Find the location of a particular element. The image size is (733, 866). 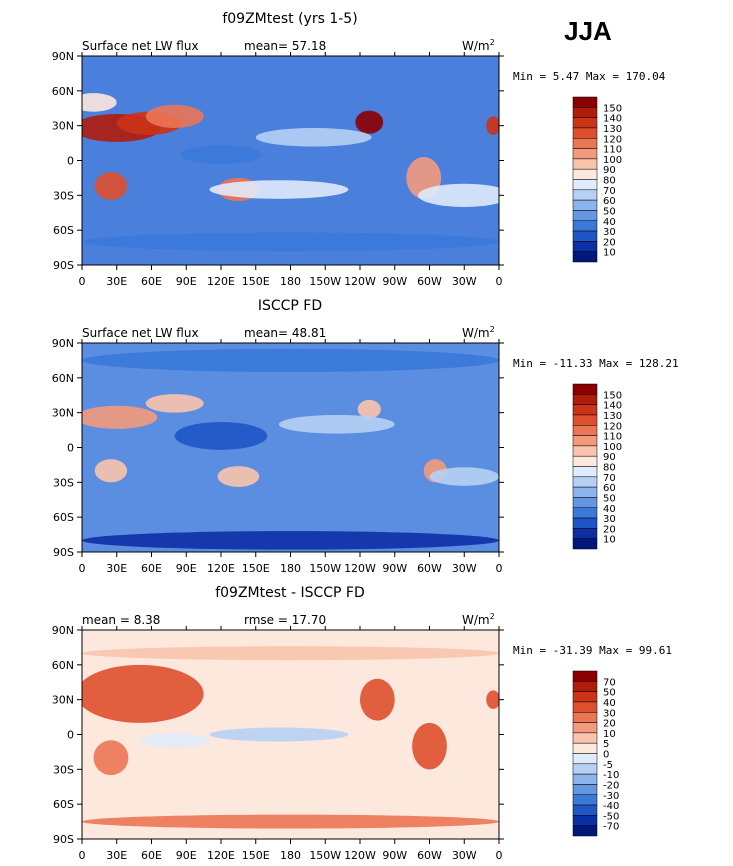

colorbar-label: -5 is located at coordinates (608, 765).